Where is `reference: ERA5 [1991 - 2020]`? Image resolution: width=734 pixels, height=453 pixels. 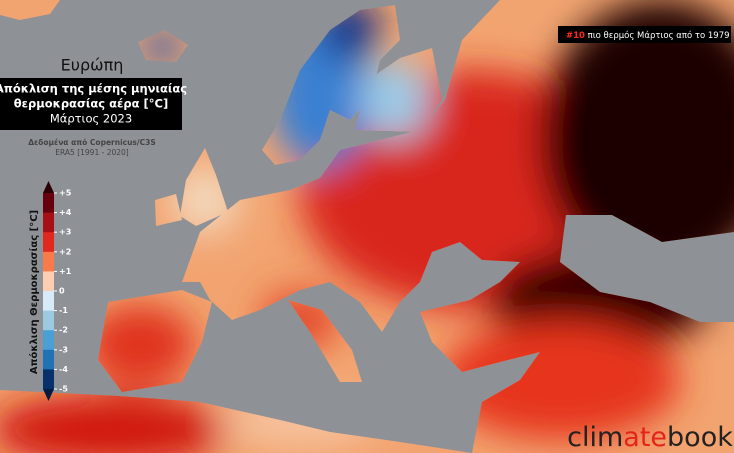
reference: ERA5 [1991 - 2020] is located at coordinates (92, 152).